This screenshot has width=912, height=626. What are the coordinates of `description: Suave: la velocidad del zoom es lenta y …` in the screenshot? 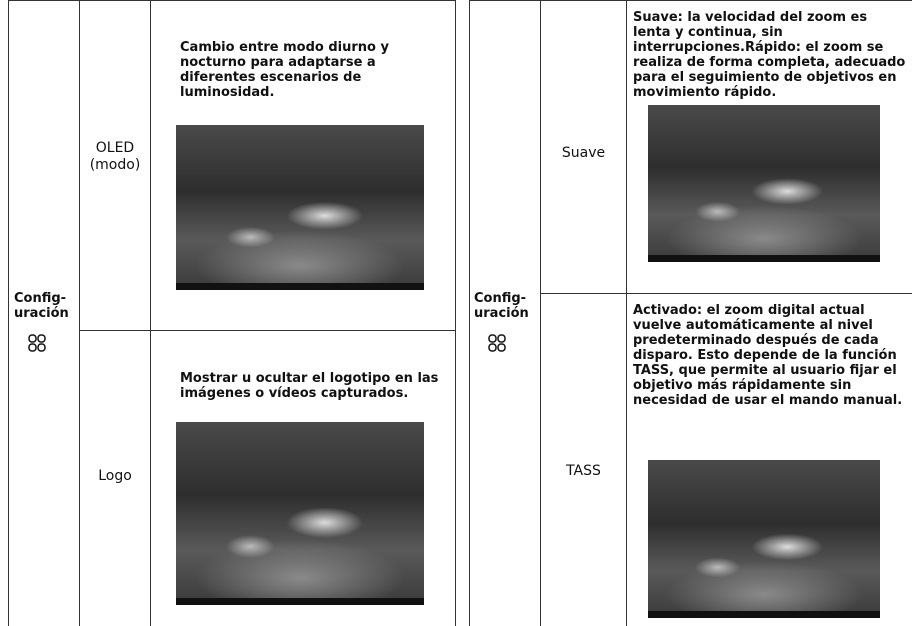 It's located at (769, 55).